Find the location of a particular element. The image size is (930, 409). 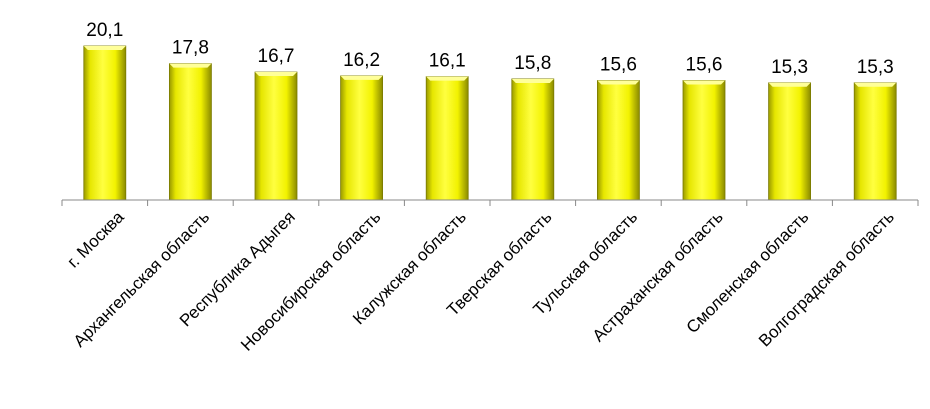

data-label: 16,2 is located at coordinates (361, 60).